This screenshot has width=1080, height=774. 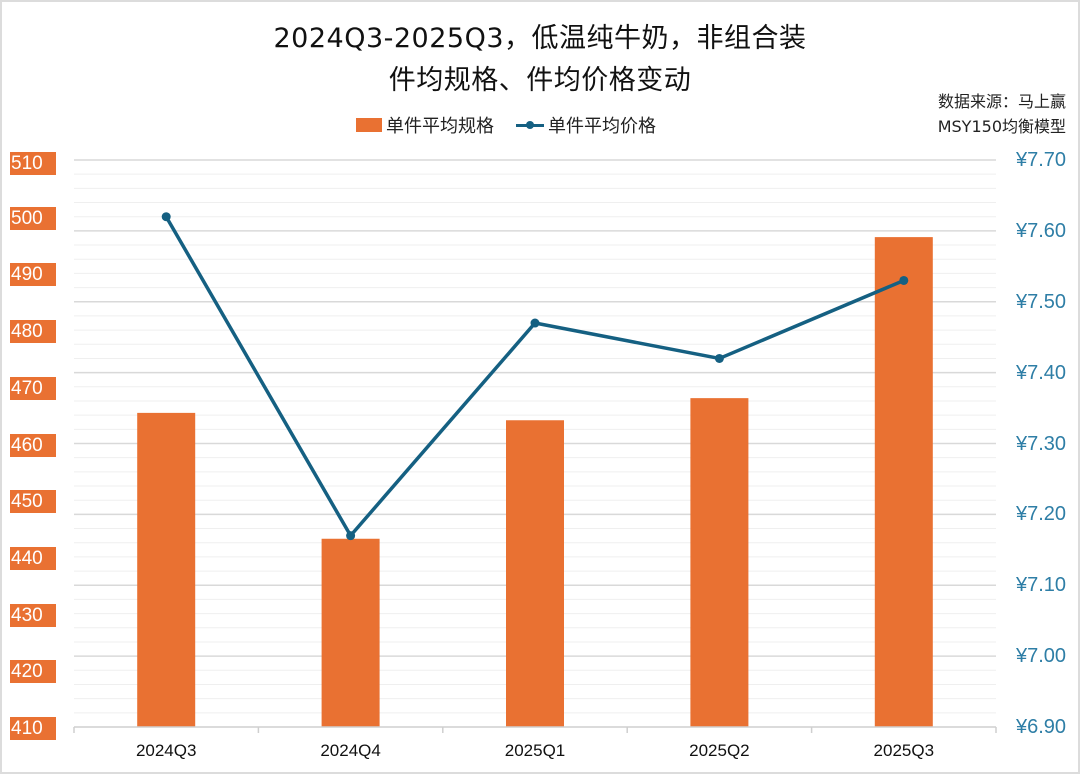 What do you see at coordinates (350, 750) in the screenshot?
I see `x-axis-tick-label: 2024Q4` at bounding box center [350, 750].